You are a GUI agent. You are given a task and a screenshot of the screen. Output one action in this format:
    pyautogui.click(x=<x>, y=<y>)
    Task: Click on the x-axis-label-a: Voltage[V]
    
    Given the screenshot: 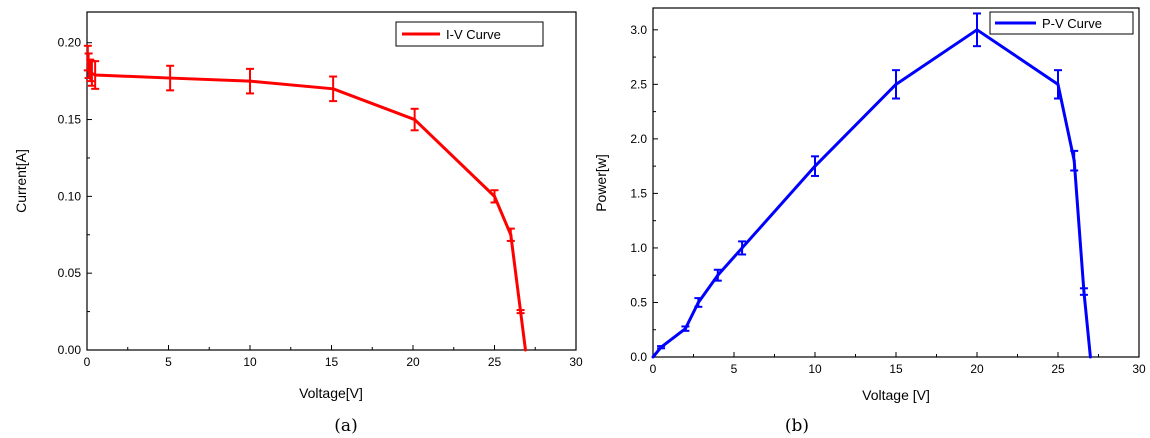 What is the action you would take?
    pyautogui.click(x=331, y=393)
    